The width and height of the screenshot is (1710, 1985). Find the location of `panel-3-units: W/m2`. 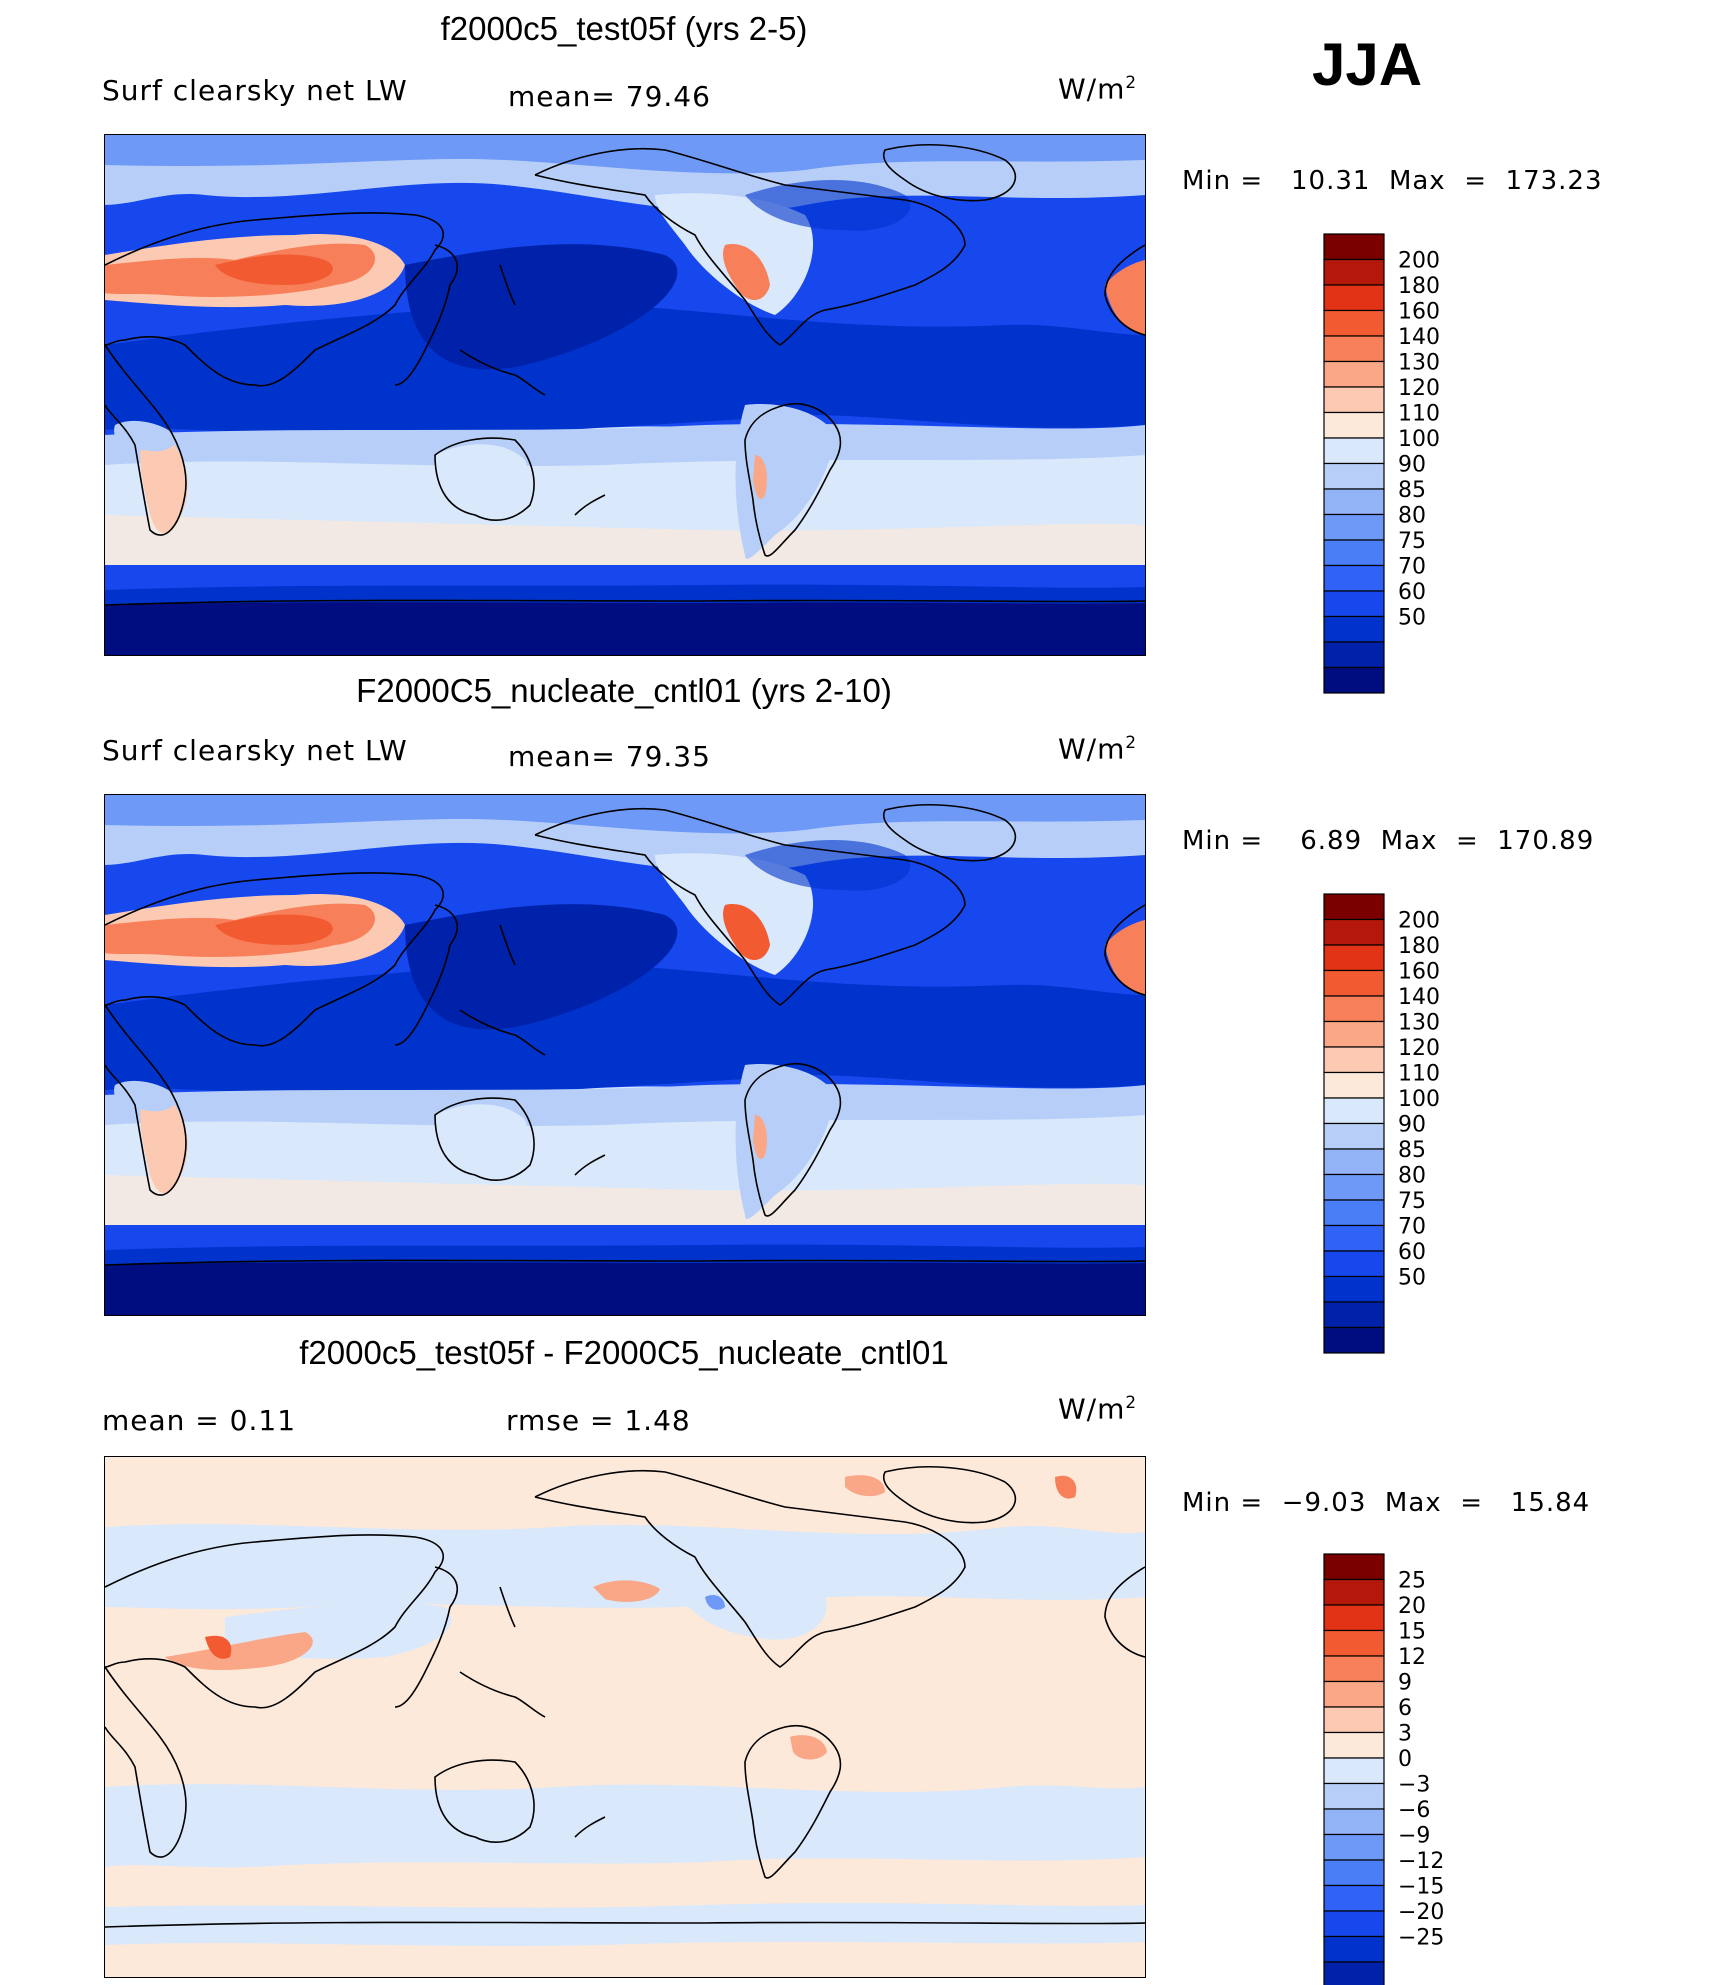

panel-3-units: W/m2 is located at coordinates (1098, 1409).